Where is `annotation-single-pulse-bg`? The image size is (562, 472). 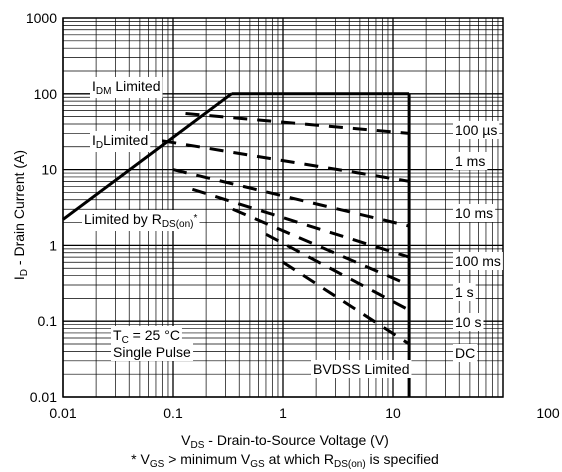
annotation-single-pulse-bg is located at coordinates (152, 352).